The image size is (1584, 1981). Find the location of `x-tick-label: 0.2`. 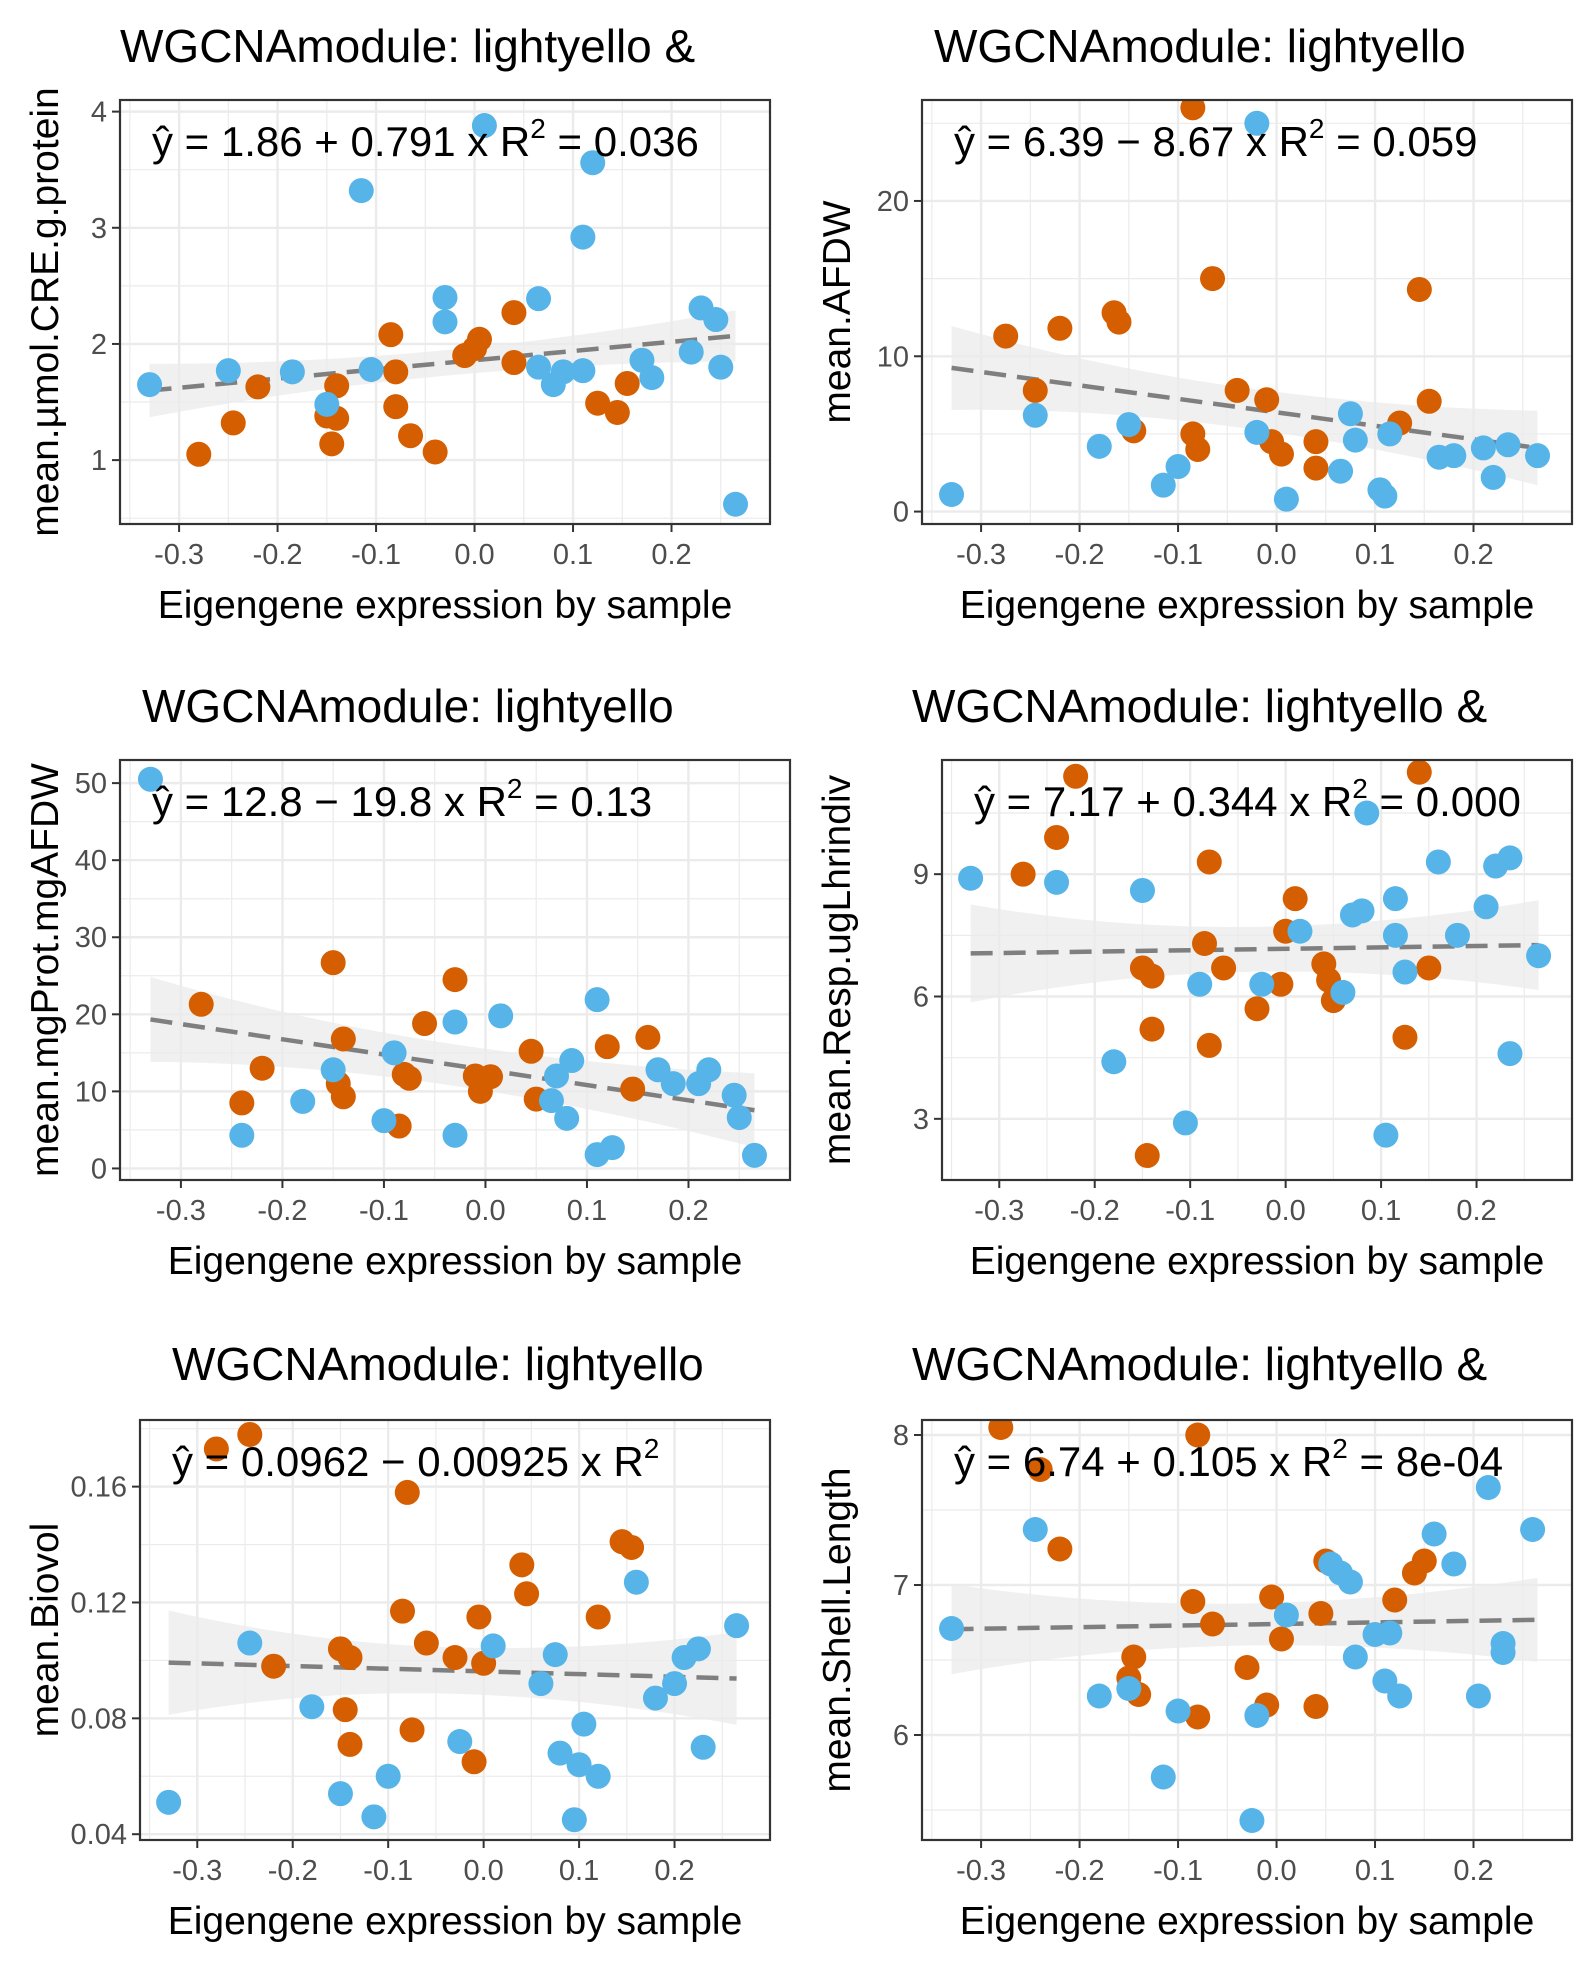

x-tick-label: 0.2 is located at coordinates (1476, 1211).